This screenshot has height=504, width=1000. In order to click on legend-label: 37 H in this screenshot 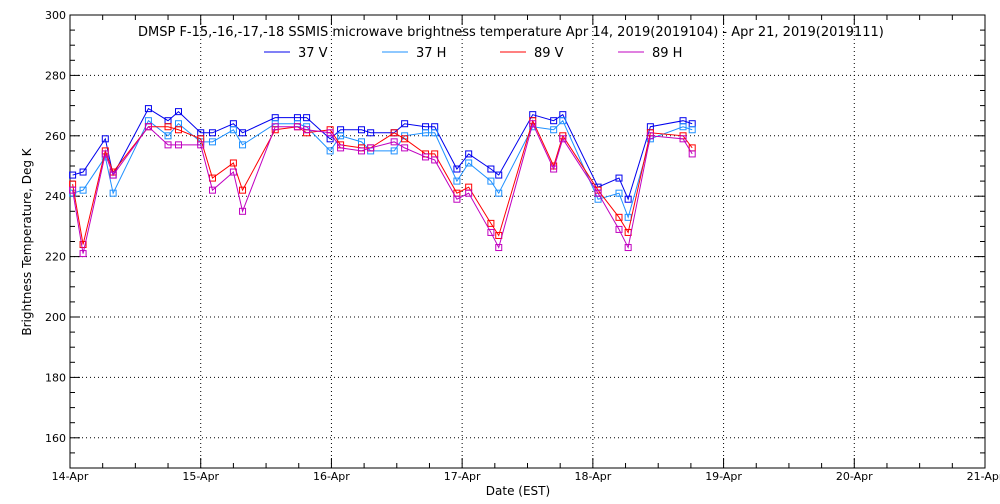, I will do `click(431, 53)`.